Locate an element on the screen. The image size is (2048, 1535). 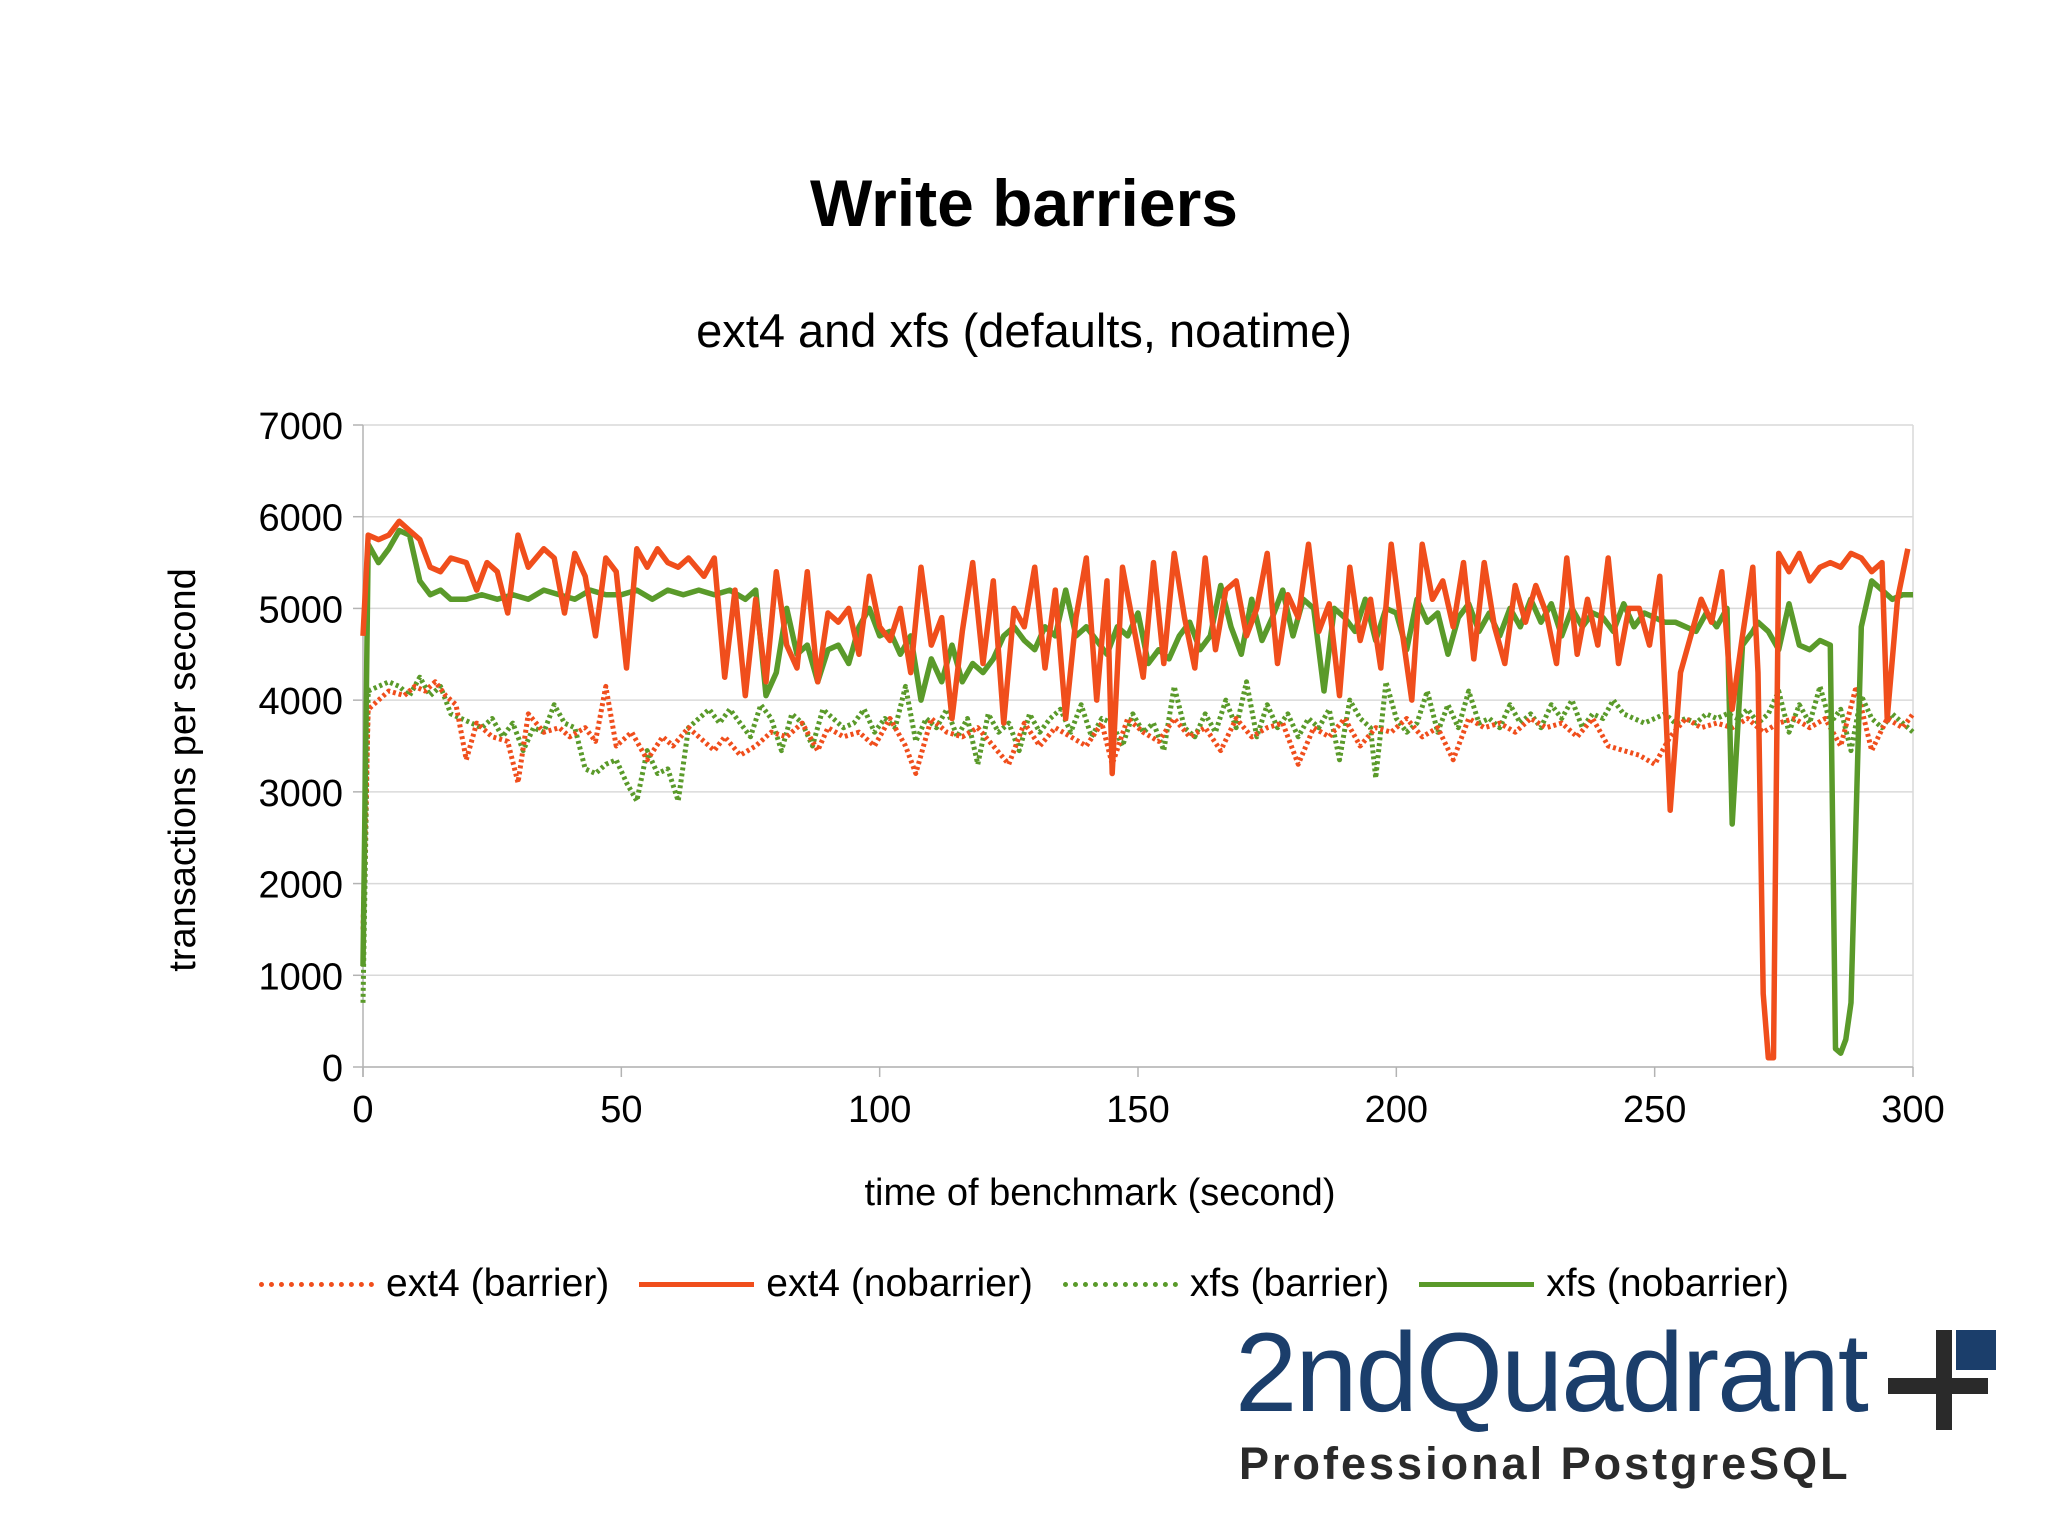
legend-item-0: ext4 (barrier) is located at coordinates (434, 1284).